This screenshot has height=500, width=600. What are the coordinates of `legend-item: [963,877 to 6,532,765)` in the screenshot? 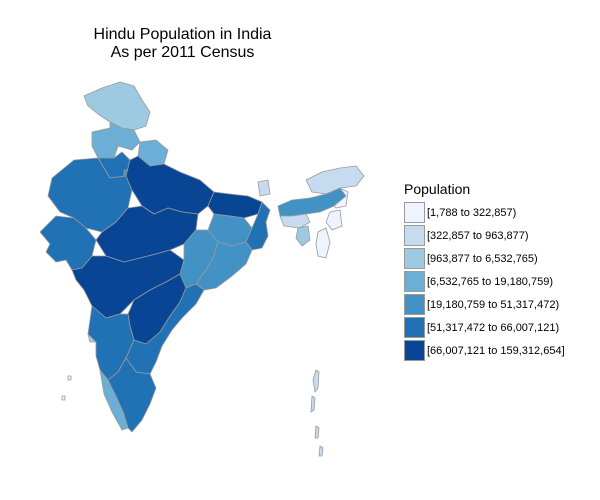 It's located at (484, 258).